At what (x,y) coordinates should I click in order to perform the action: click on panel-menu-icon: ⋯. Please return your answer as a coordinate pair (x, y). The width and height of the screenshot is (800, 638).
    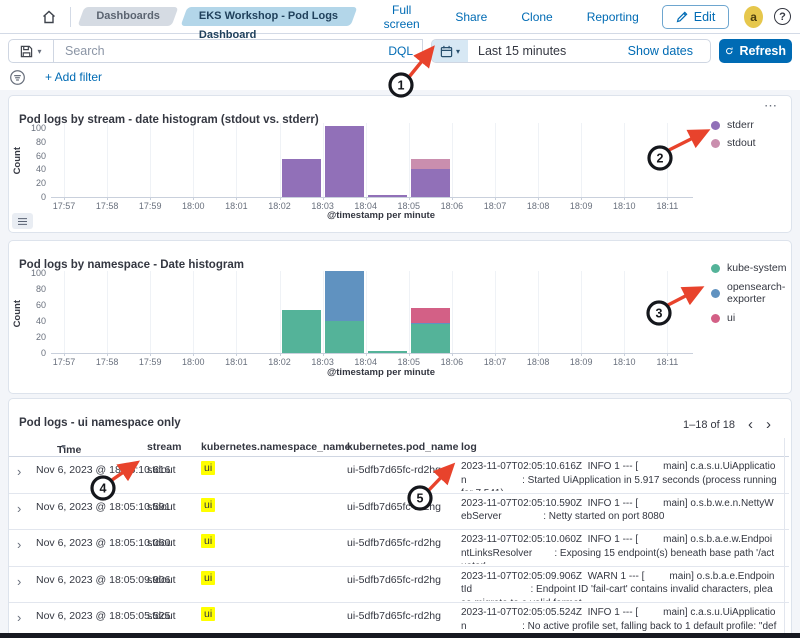
    Looking at the image, I should click on (771, 106).